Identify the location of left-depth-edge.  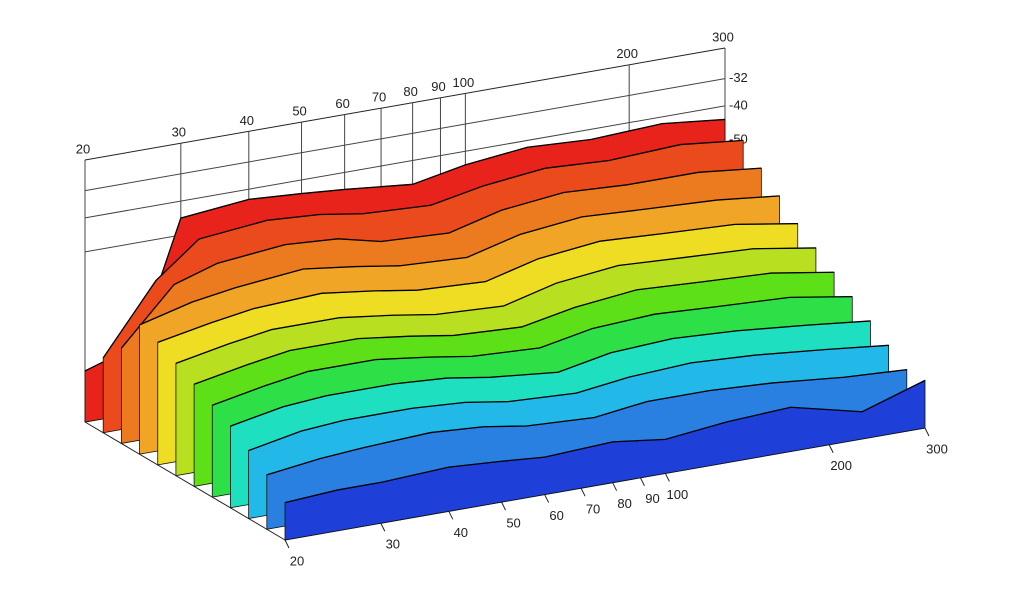
(185, 481).